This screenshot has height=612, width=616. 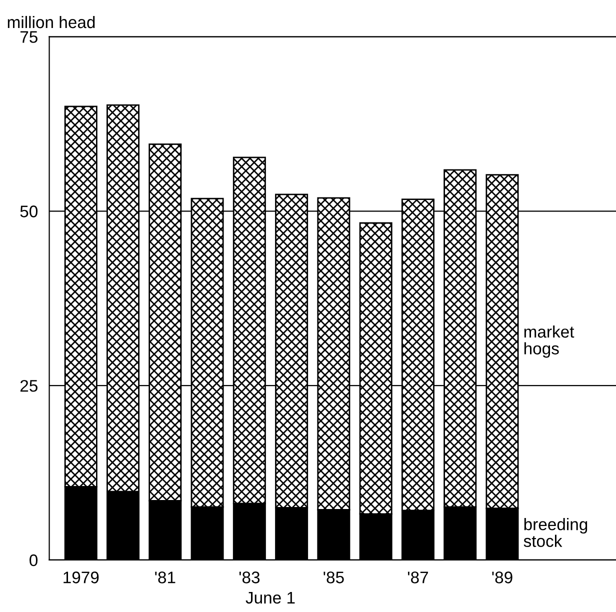 I want to click on x-tick-label: '85, so click(x=334, y=578).